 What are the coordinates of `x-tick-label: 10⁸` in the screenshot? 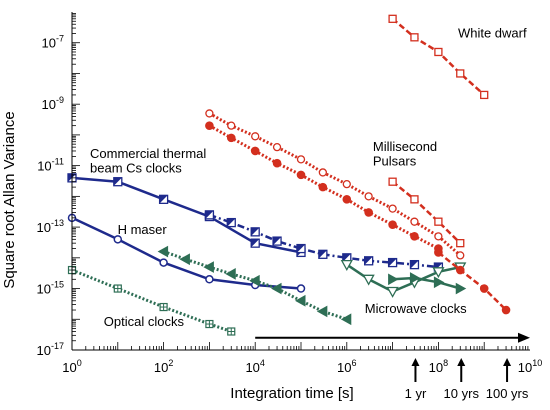 It's located at (438, 366).